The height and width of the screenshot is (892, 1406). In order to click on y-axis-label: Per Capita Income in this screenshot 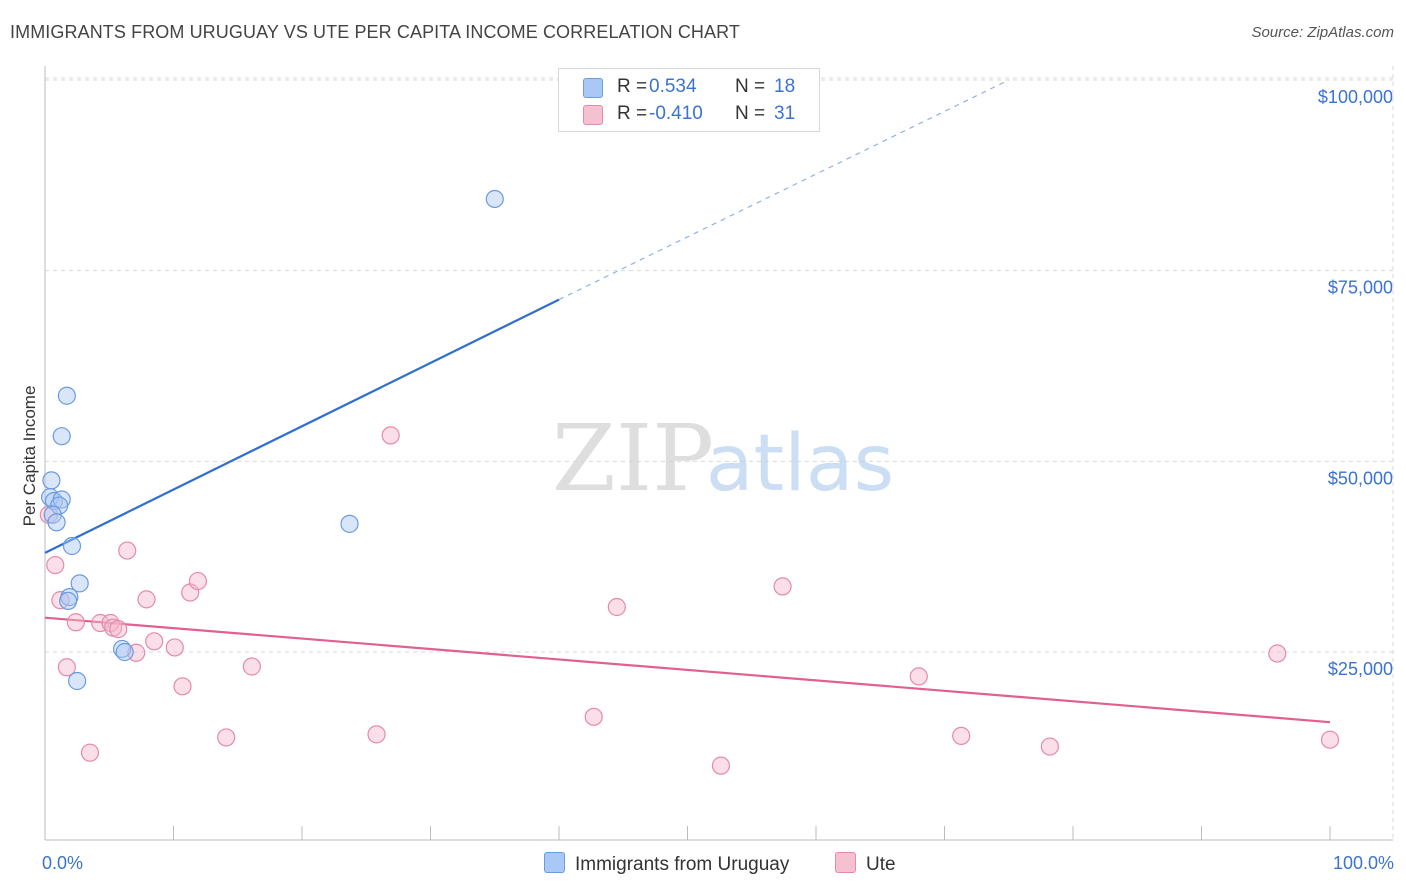, I will do `click(29, 456)`.